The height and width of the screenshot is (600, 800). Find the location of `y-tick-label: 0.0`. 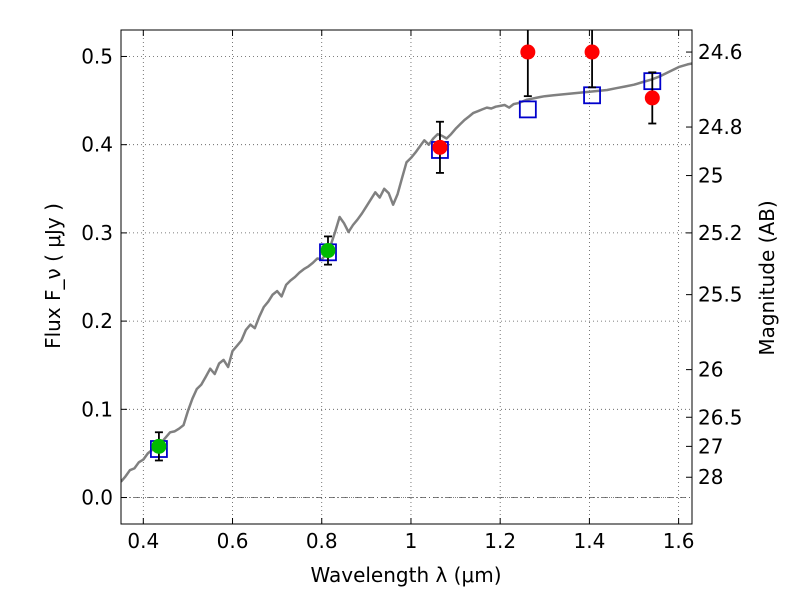

y-tick-label: 0.0 is located at coordinates (97, 498).